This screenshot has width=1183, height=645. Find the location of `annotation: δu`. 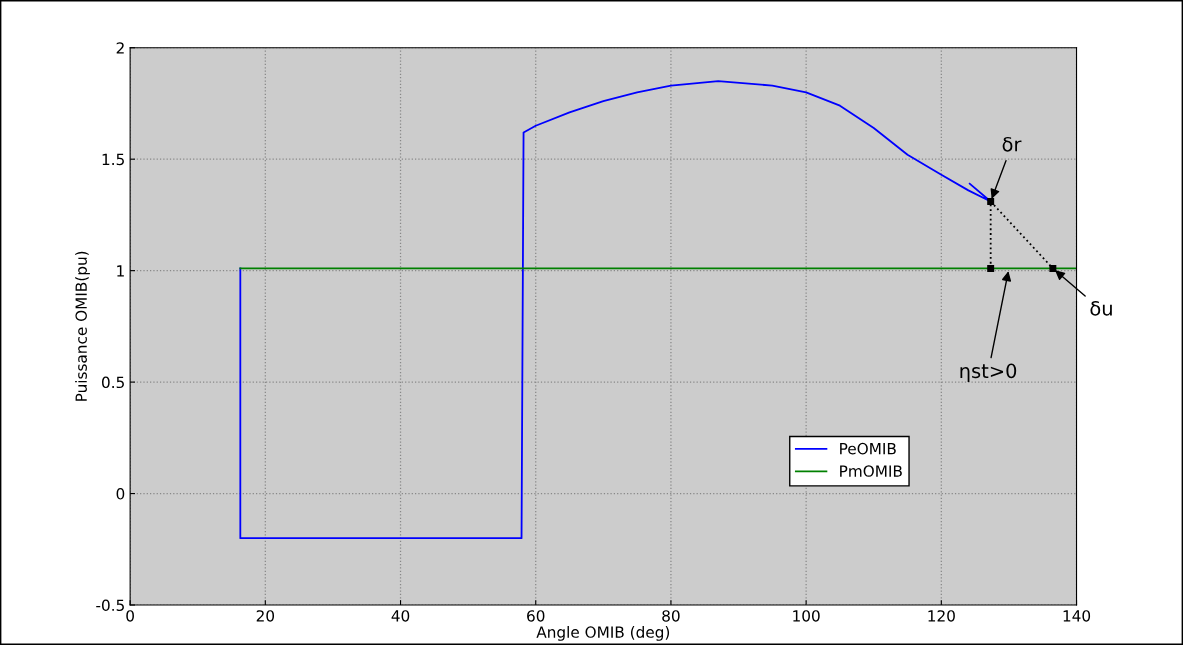

annotation: δu is located at coordinates (1101, 308).